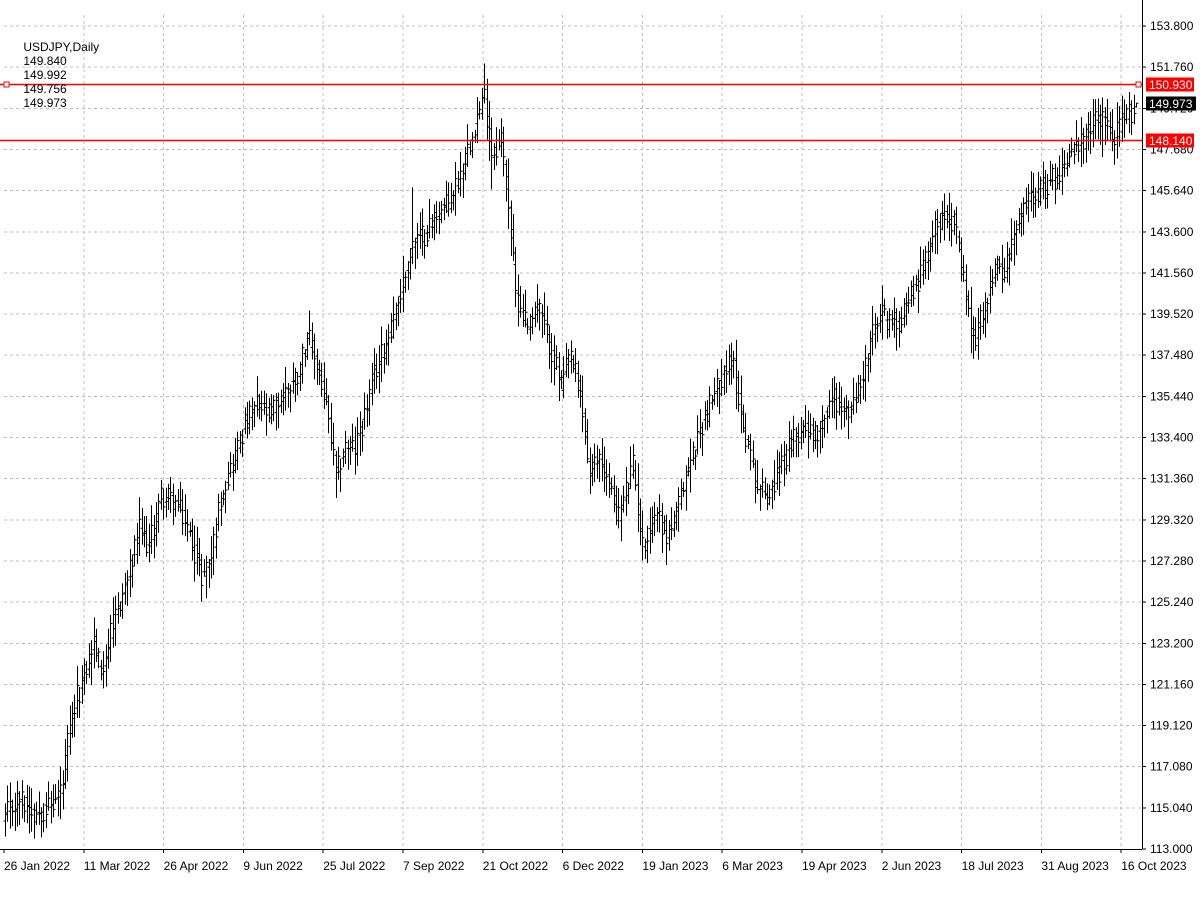  Describe the element at coordinates (1172, 643) in the screenshot. I see `y-tick-label: 123.200` at that location.